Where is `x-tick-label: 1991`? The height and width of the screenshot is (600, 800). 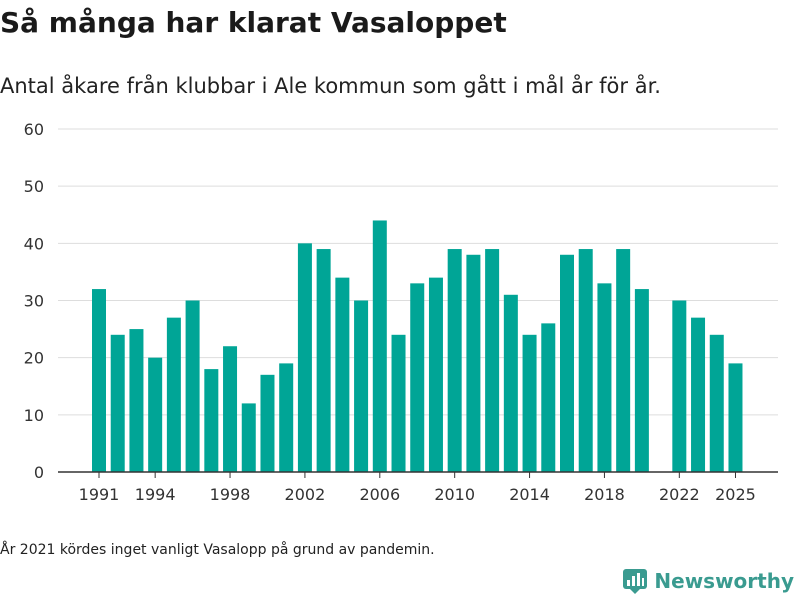
x-tick-label: 1991 is located at coordinates (99, 494).